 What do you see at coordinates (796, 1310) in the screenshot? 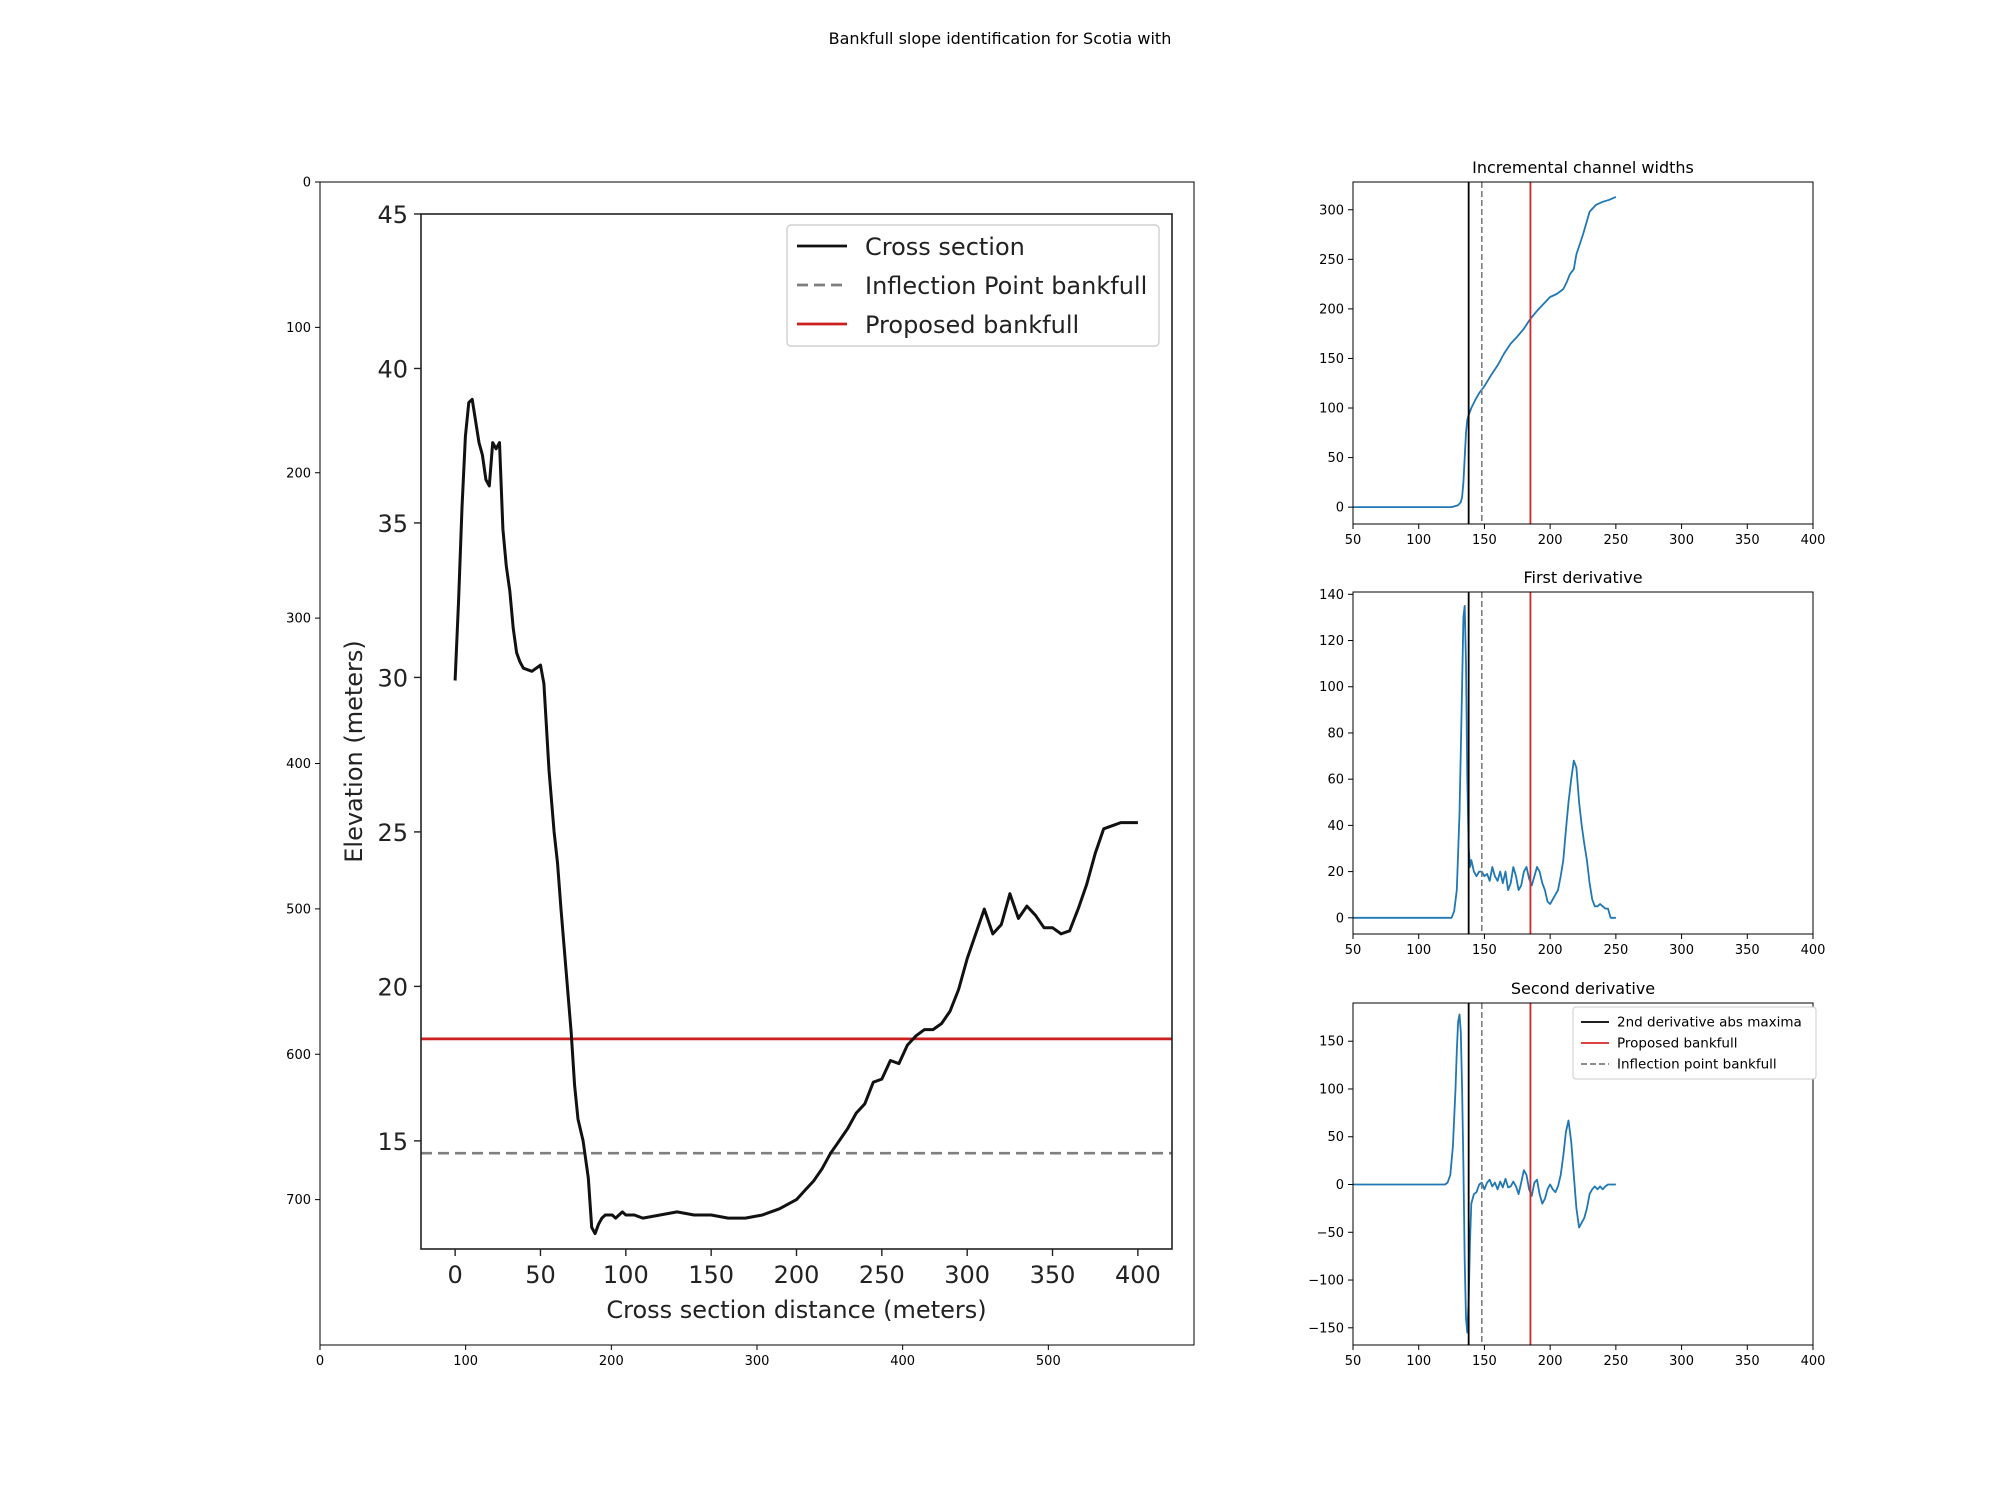
I see `embedded-x-axis-label: Cross section distance (meters)` at bounding box center [796, 1310].